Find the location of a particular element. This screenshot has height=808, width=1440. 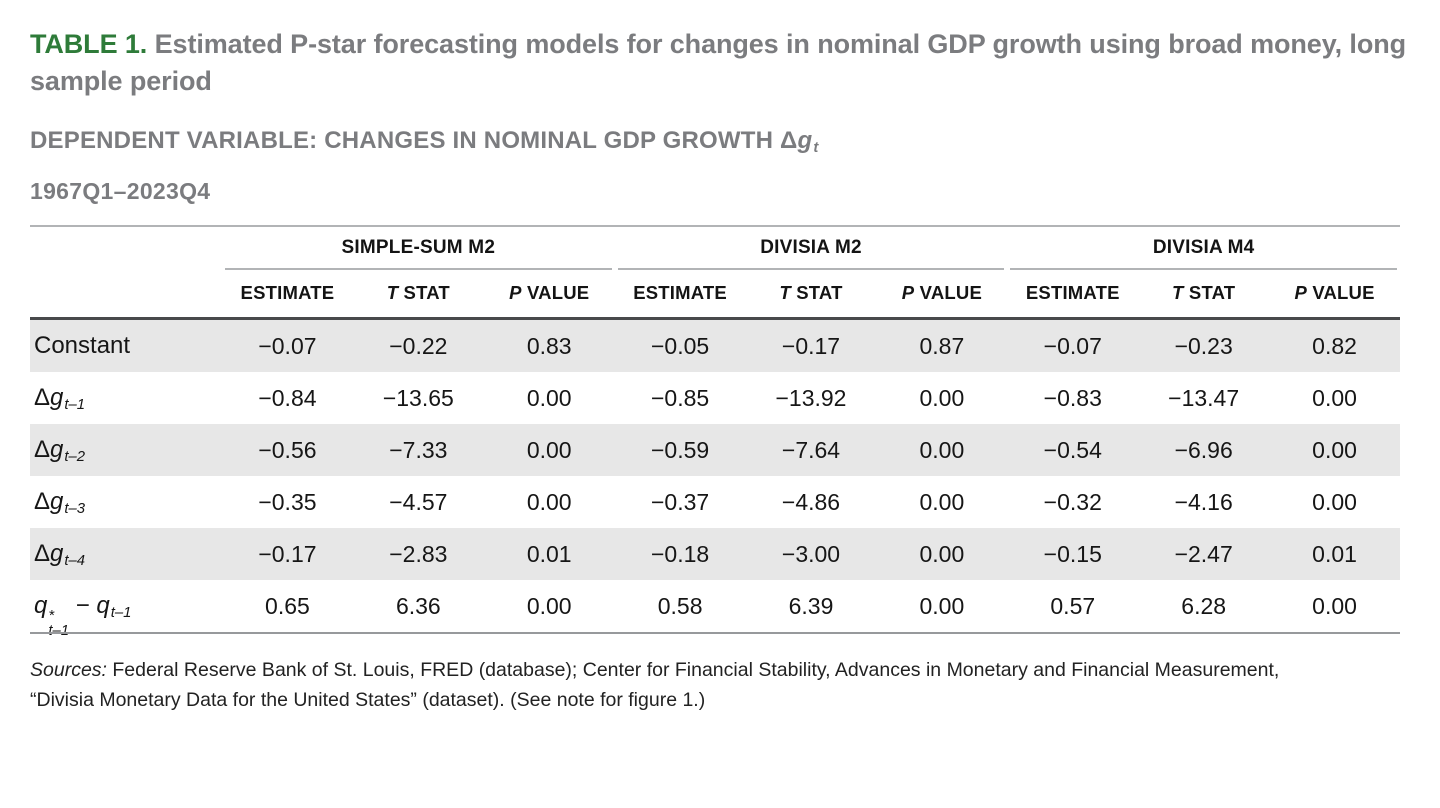

row-label: Δgt–2 is located at coordinates (126, 450).